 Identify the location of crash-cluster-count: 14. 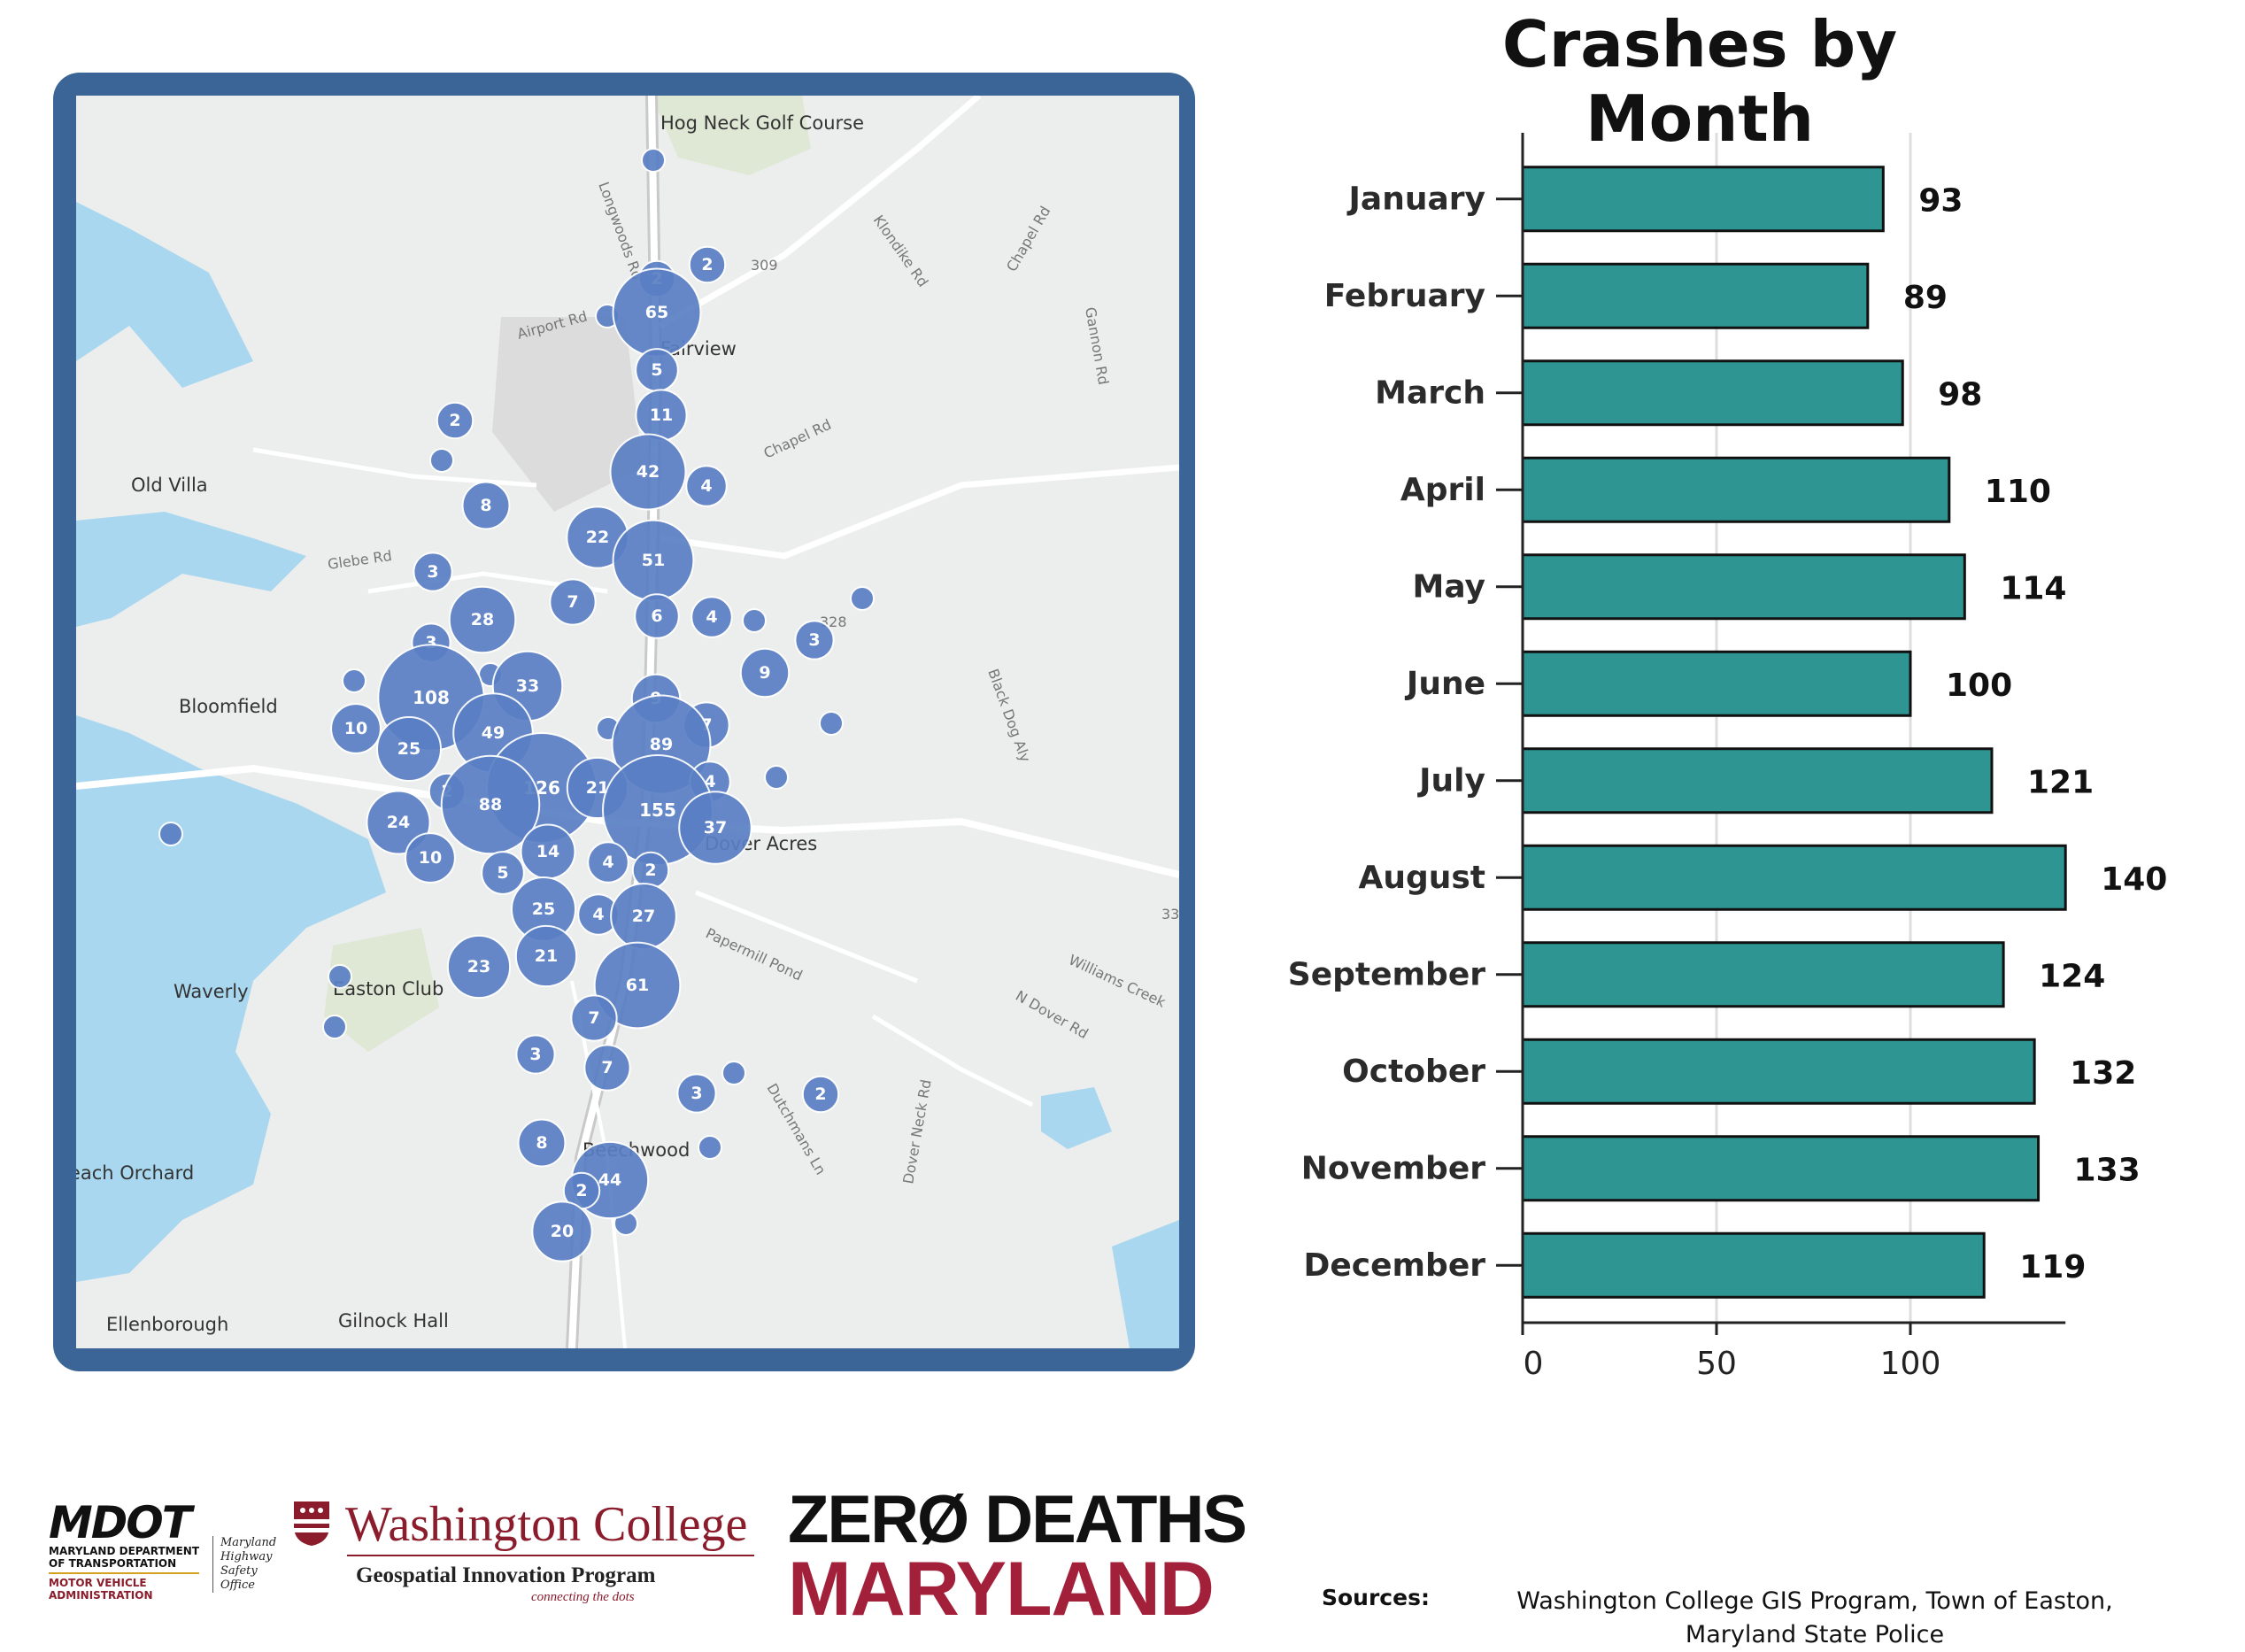
(547, 851).